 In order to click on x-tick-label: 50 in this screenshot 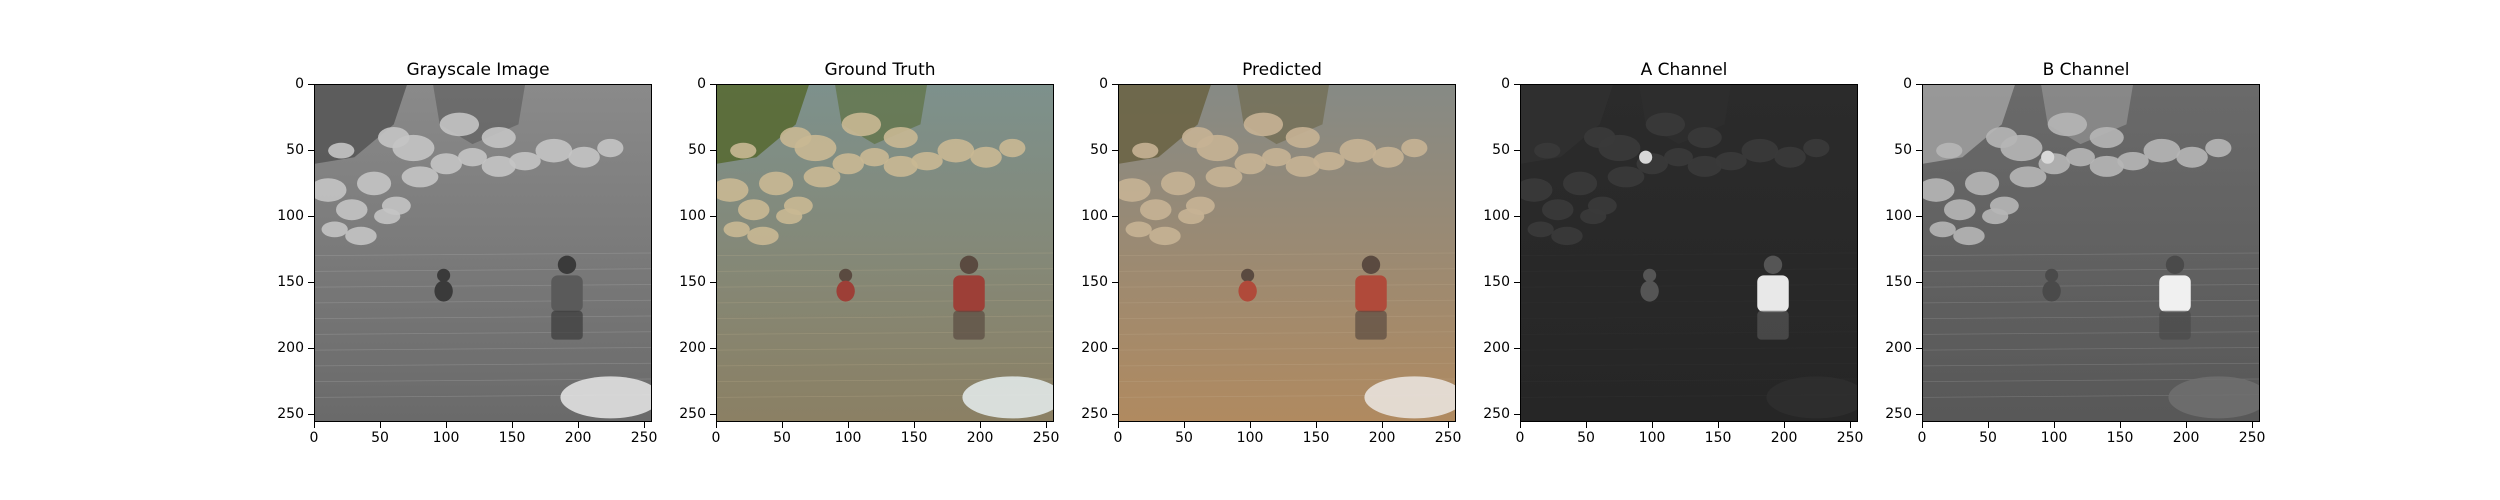, I will do `click(380, 438)`.